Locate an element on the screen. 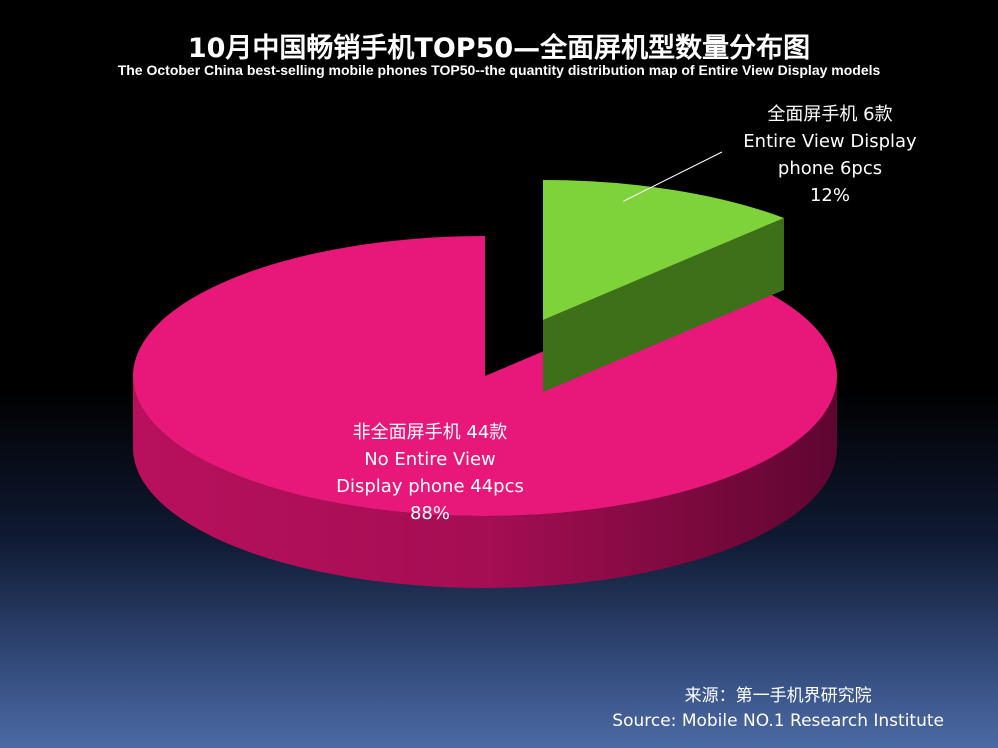 This screenshot has height=748, width=998. pie-slice-cut-face is located at coordinates (663, 304).